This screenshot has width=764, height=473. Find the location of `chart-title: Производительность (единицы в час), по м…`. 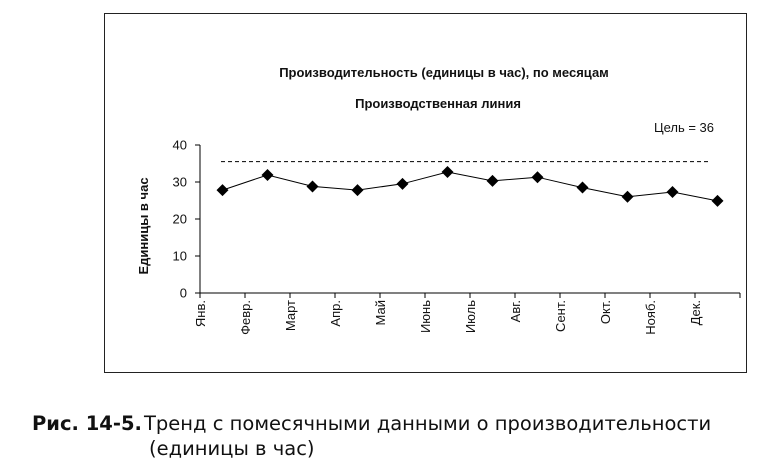

chart-title: Производительность (единицы в час), по м… is located at coordinates (444, 72).